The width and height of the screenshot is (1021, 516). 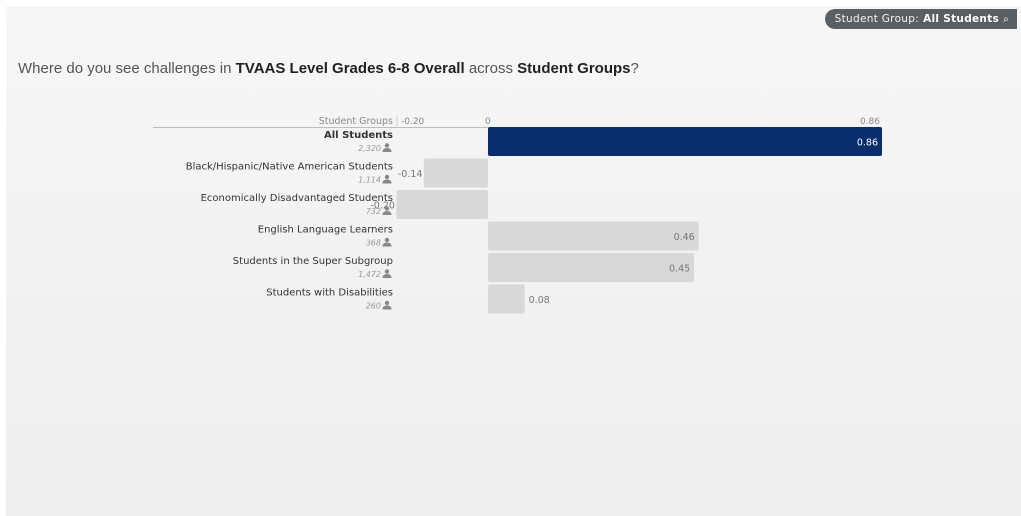 I want to click on count-label: 260, so click(x=373, y=306).